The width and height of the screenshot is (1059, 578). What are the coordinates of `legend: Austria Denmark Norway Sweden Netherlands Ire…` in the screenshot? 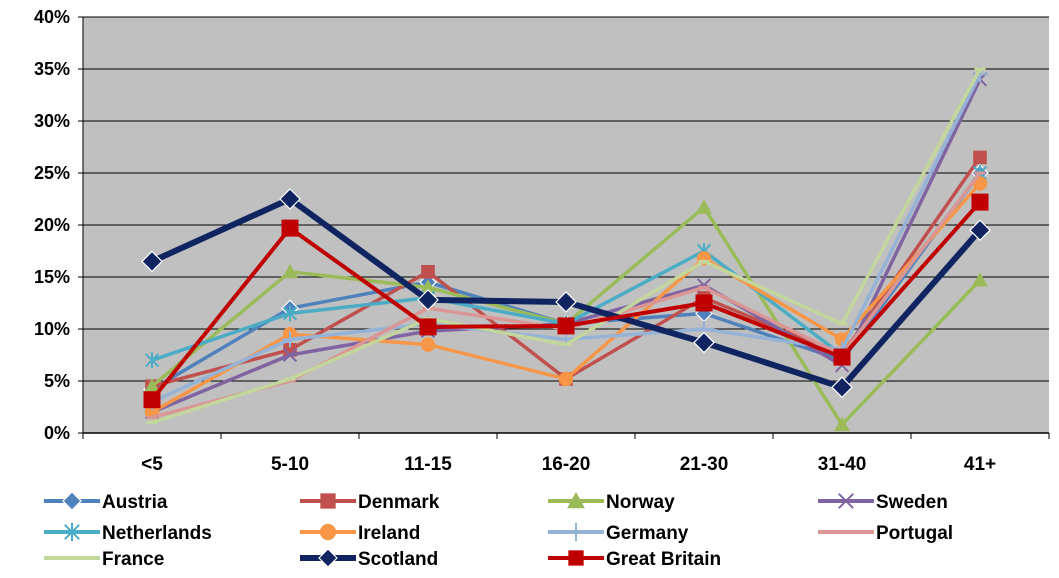 It's located at (498, 531).